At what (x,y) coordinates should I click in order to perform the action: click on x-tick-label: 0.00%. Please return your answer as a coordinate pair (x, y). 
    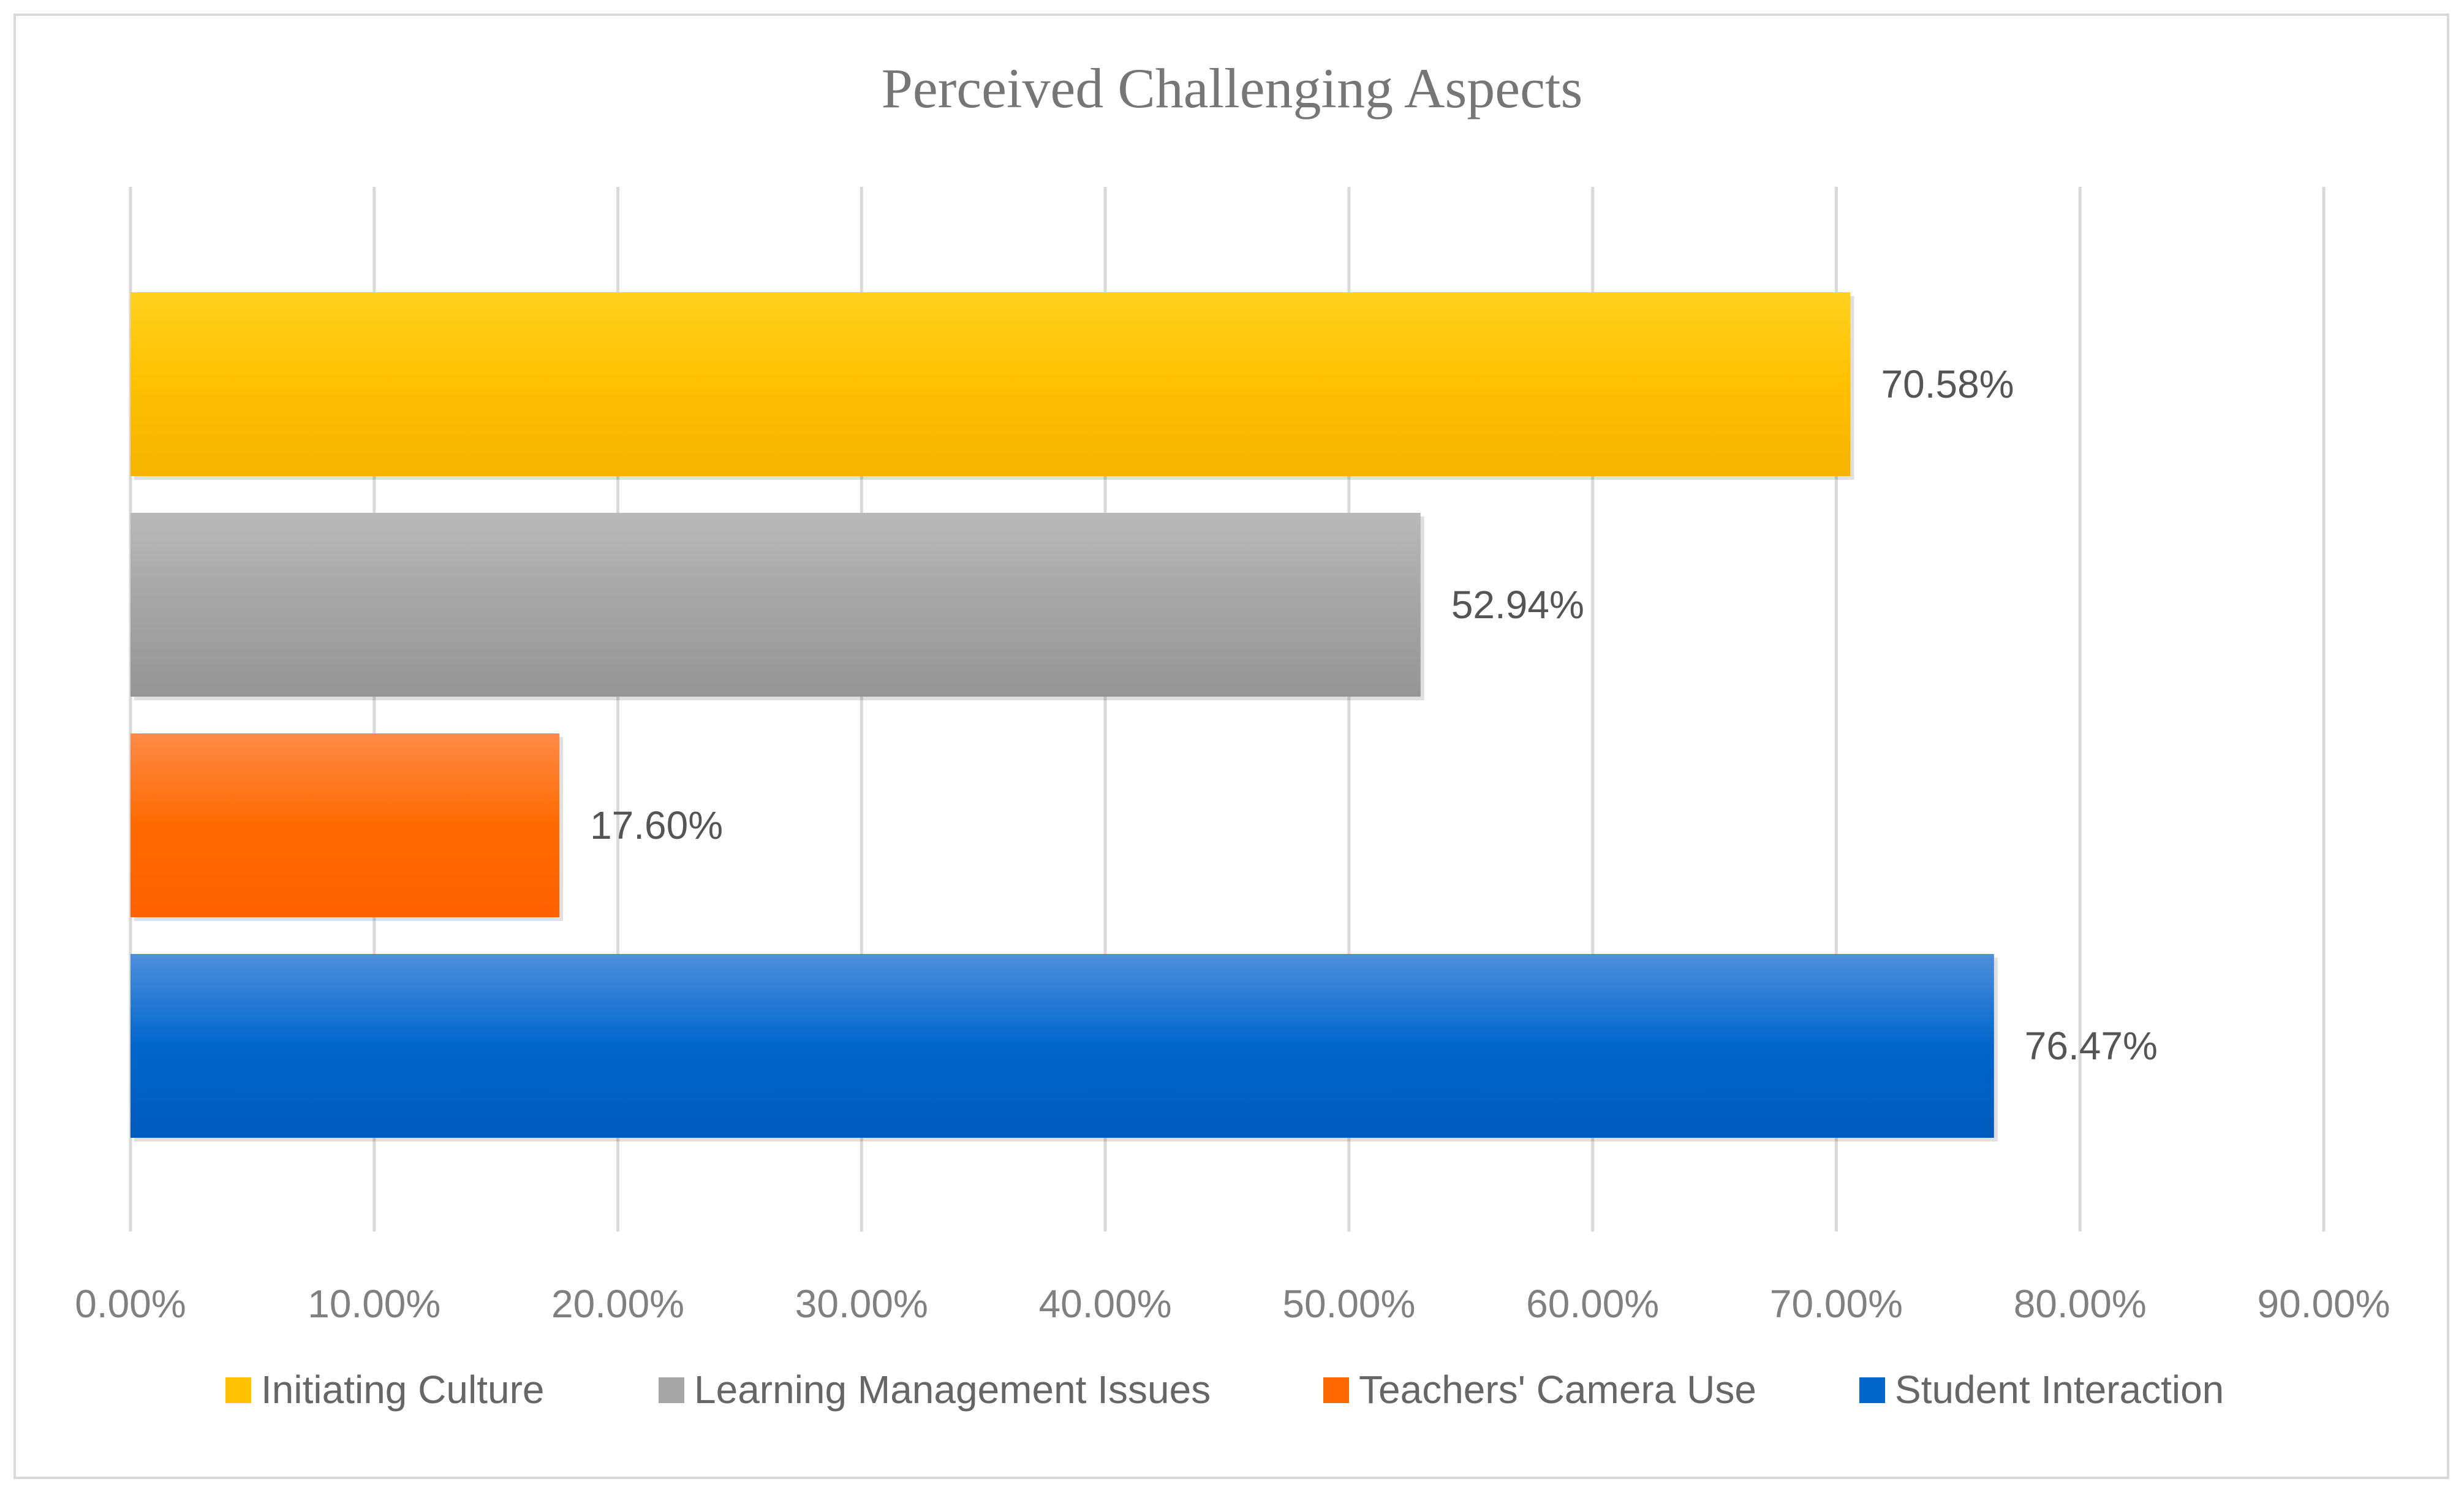
    Looking at the image, I should click on (130, 1304).